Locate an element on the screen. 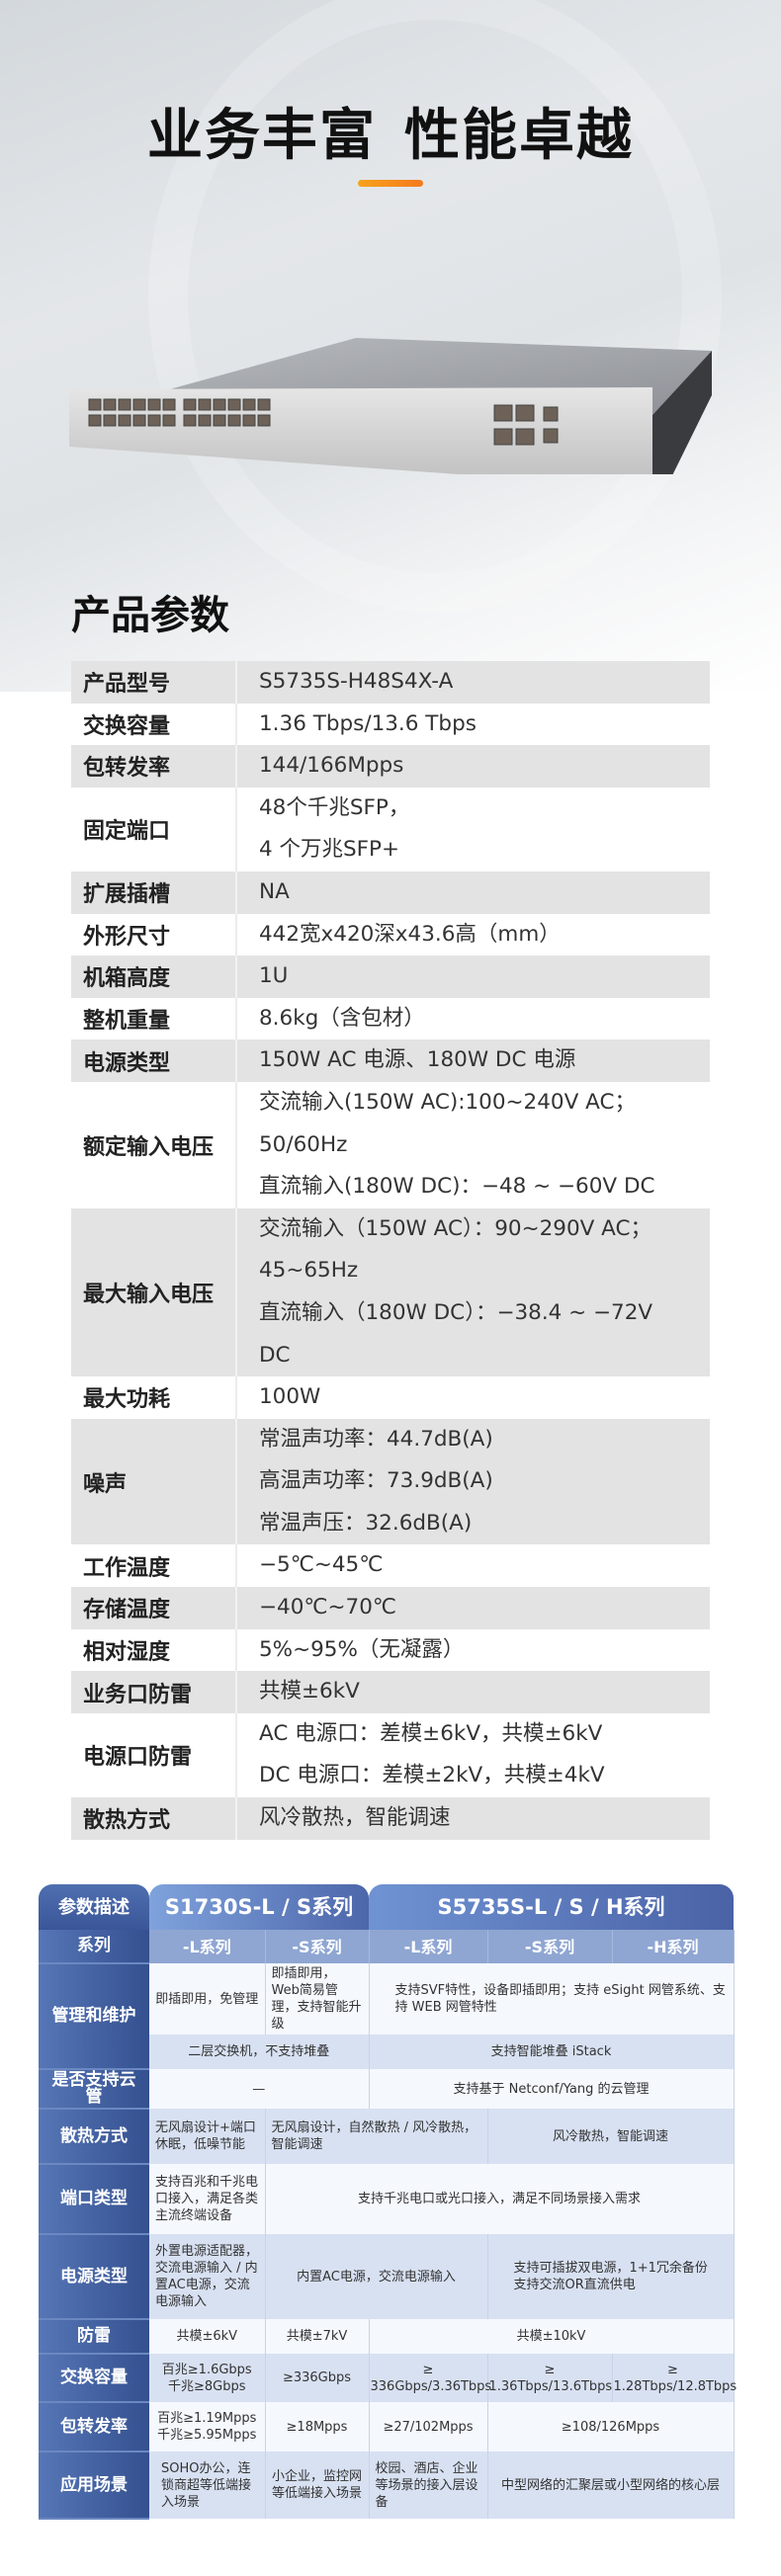 The image size is (781, 2576). spec-row: 外形尺寸 442宽x420深x43.6高（mm） is located at coordinates (390, 934).